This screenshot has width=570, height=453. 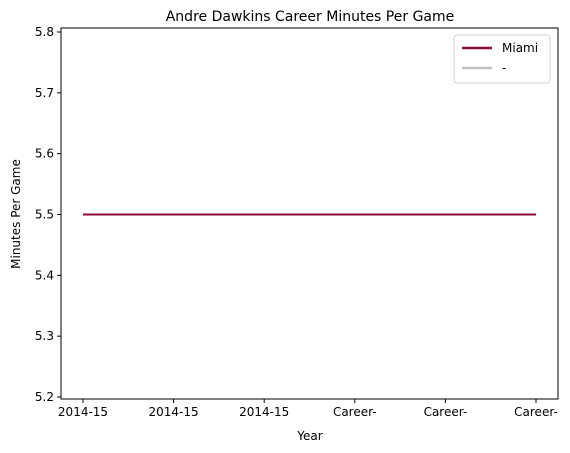 I want to click on y-tick-label: 5.6, so click(x=44, y=154).